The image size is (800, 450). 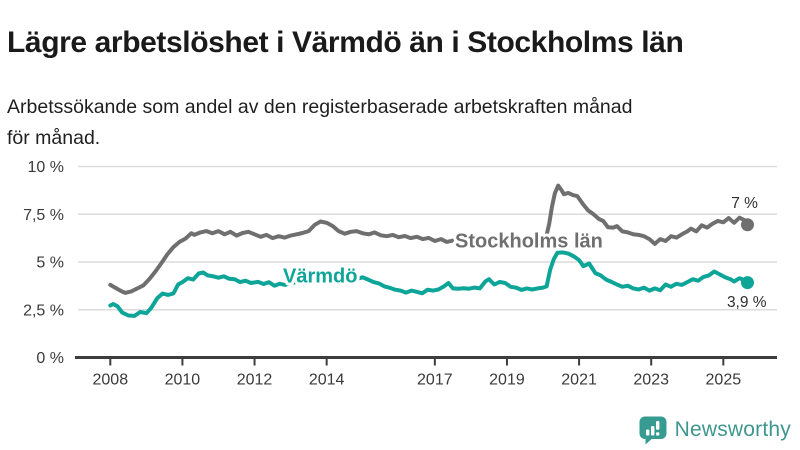 What do you see at coordinates (43, 310) in the screenshot?
I see `y-tick-label: 2,5 %` at bounding box center [43, 310].